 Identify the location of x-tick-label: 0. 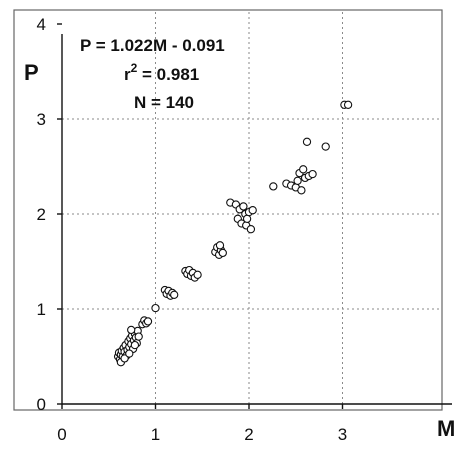
(61, 434).